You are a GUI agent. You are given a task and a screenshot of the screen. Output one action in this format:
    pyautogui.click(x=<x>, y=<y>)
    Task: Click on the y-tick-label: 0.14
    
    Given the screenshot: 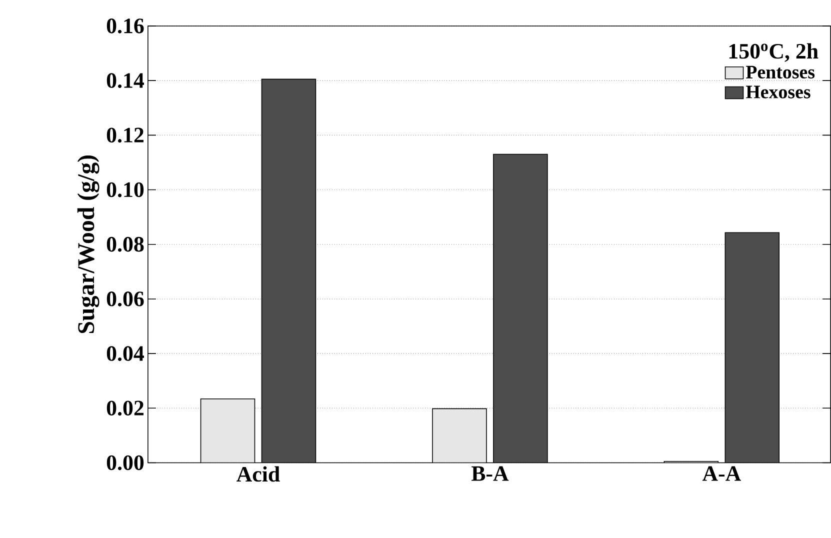 What is the action you would take?
    pyautogui.click(x=125, y=80)
    